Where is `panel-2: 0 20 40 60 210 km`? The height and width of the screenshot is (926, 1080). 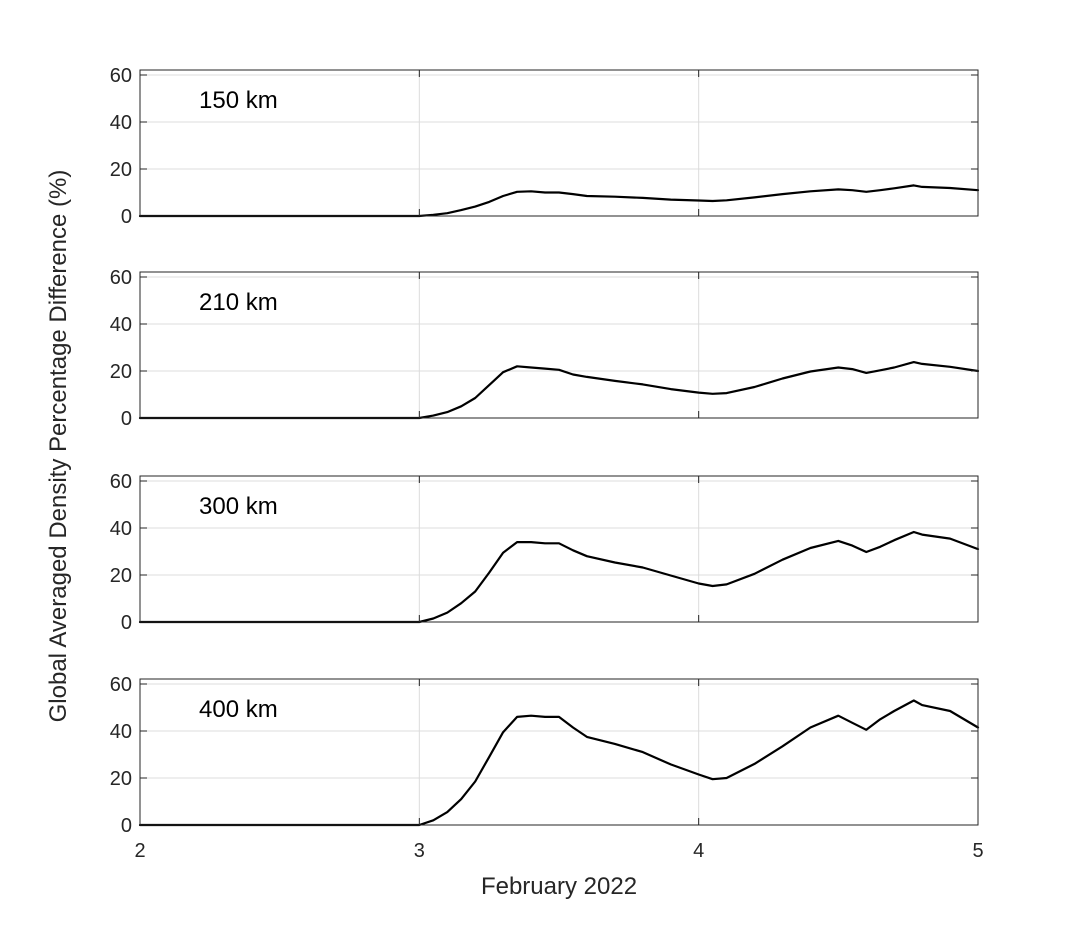 panel-2: 0 20 40 60 210 km is located at coordinates (545, 348).